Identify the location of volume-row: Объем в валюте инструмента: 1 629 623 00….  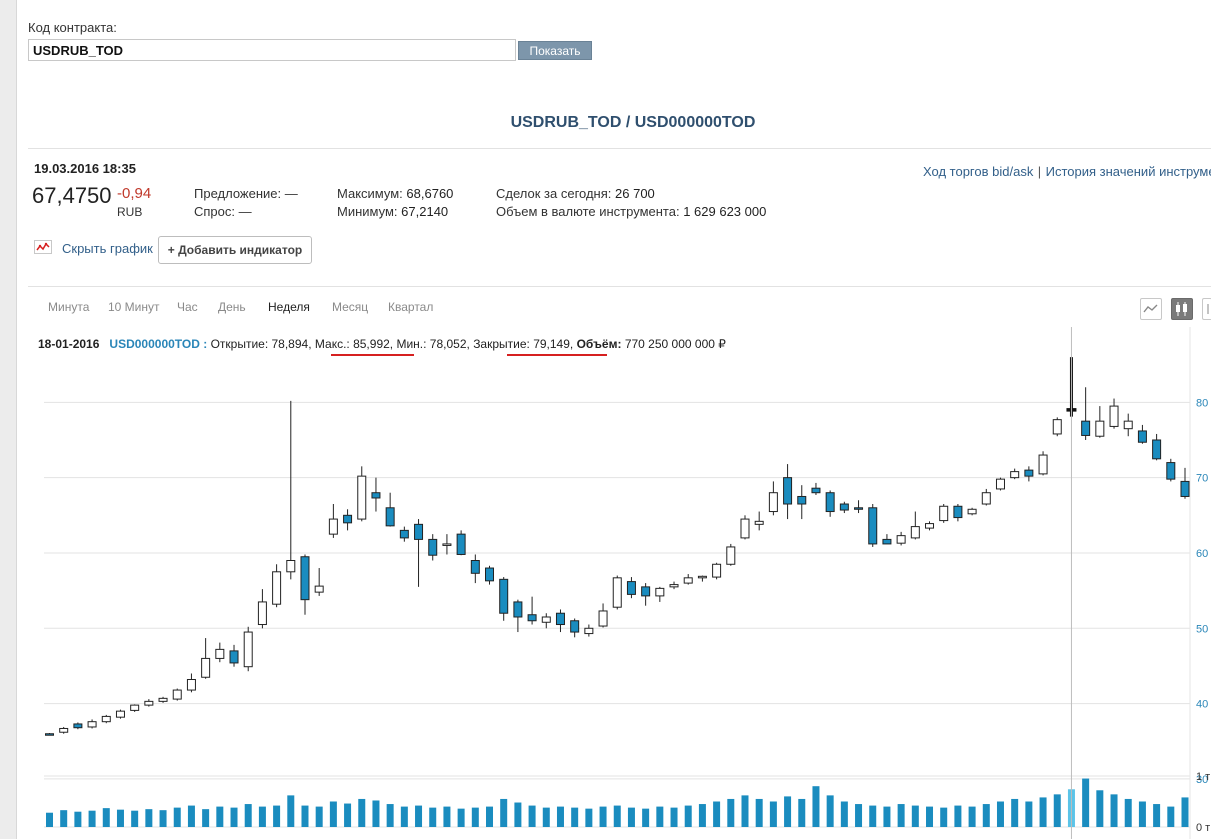
(631, 211).